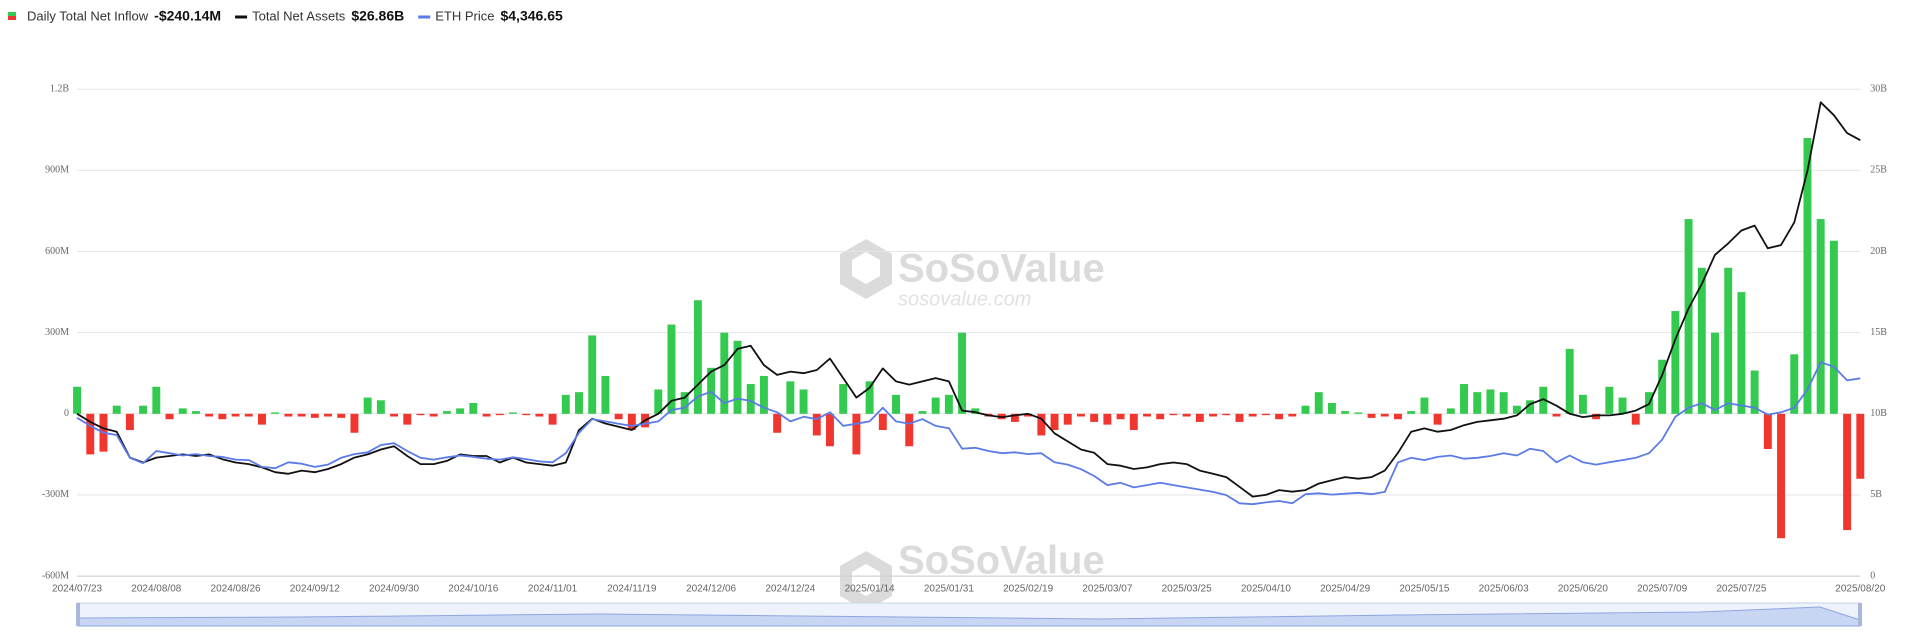  I want to click on x-tick-label: 2025/01/31, so click(949, 589).